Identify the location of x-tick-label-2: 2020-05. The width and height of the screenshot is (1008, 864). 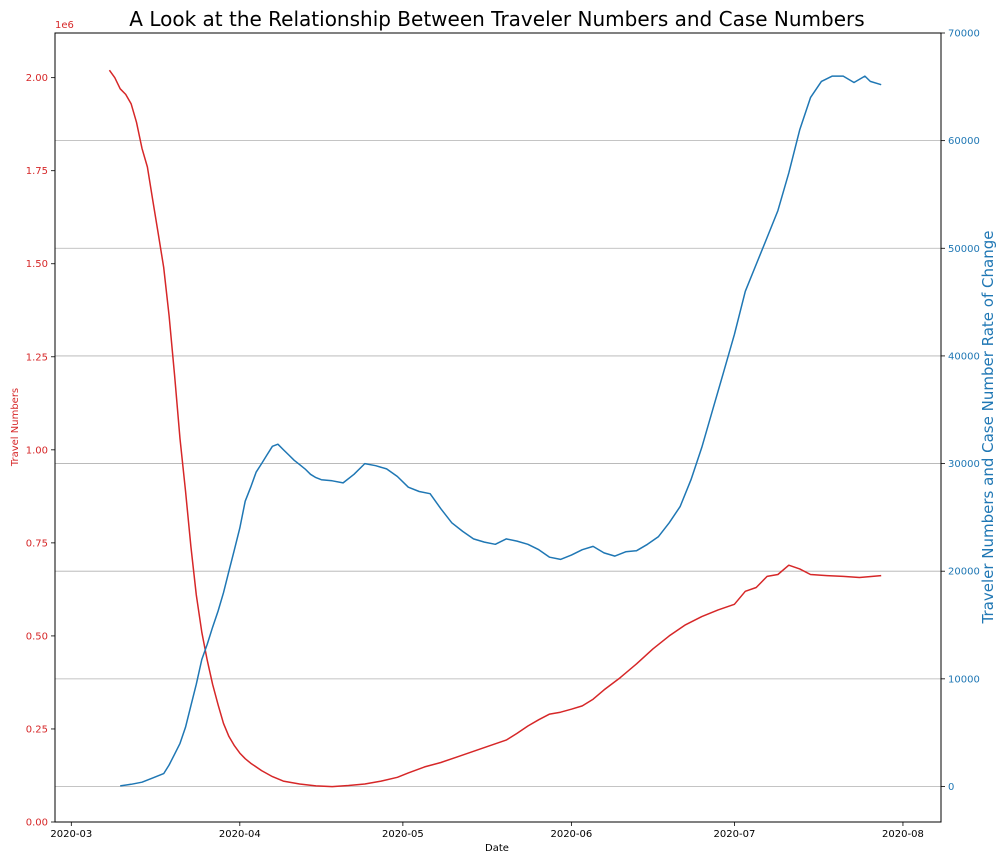
(403, 834).